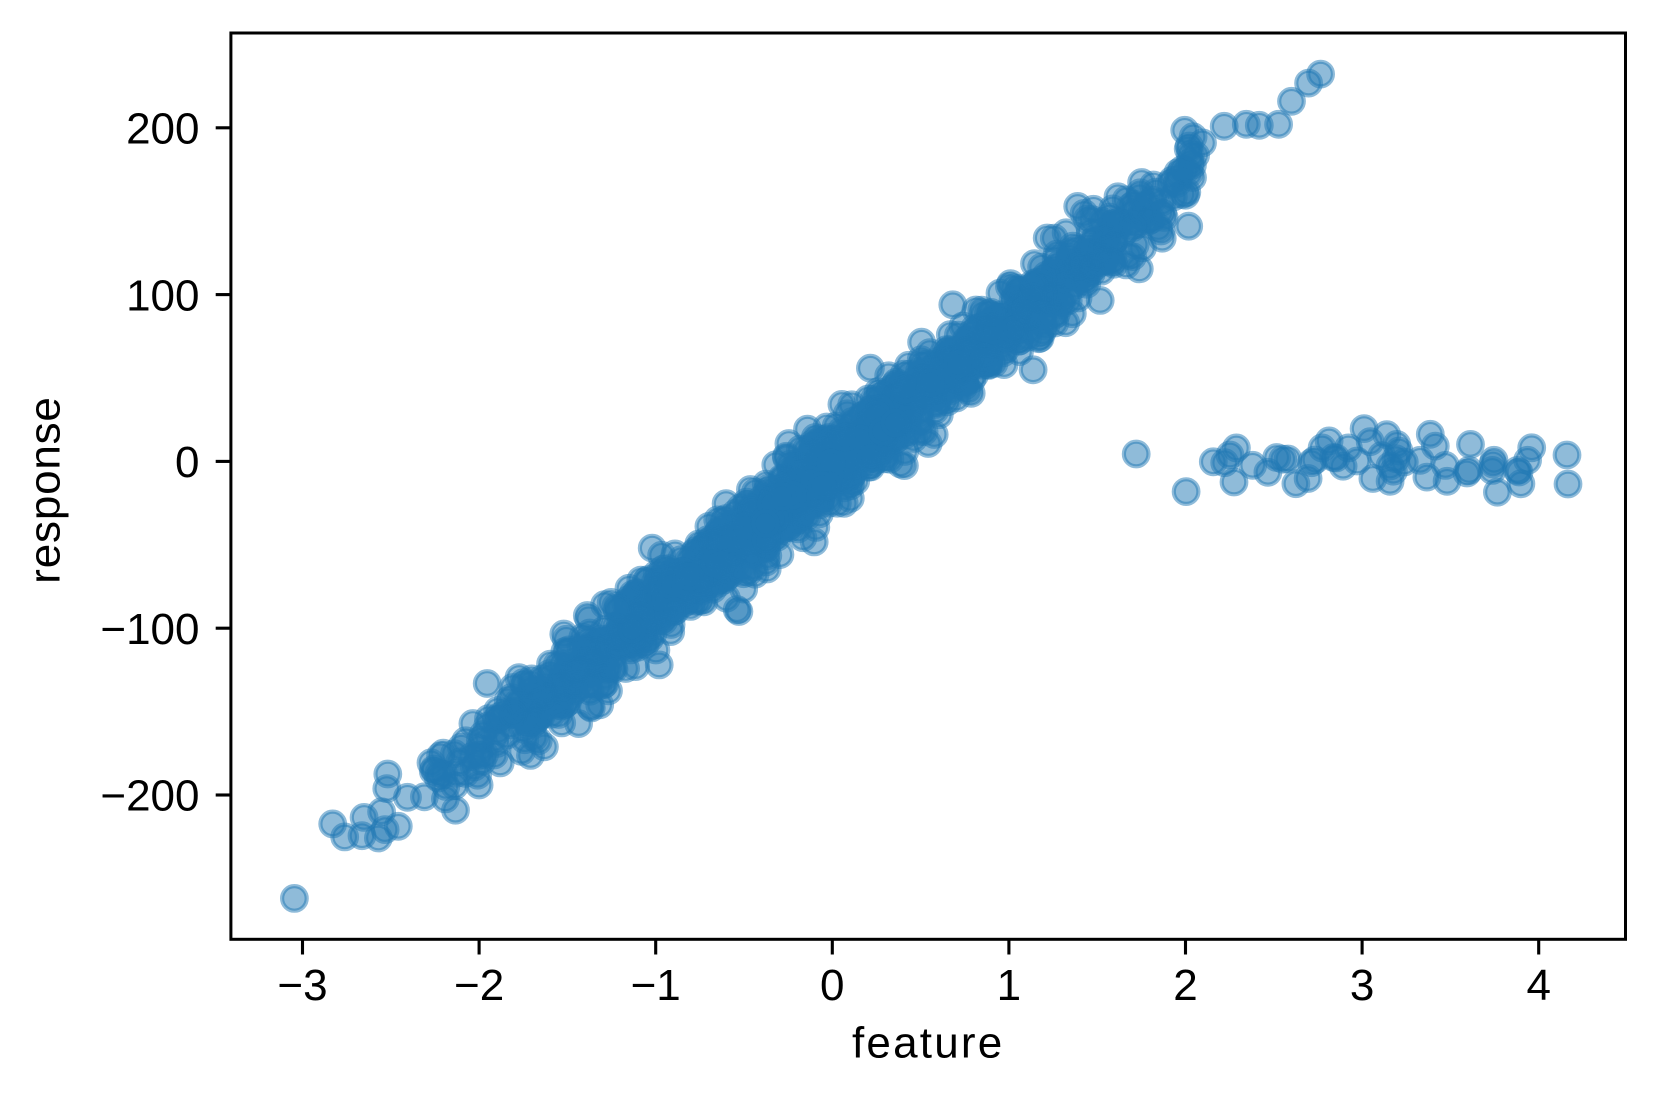 Image resolution: width=1658 pixels, height=1095 pixels. Describe the element at coordinates (928, 1043) in the screenshot. I see `svg-text: feature` at that location.